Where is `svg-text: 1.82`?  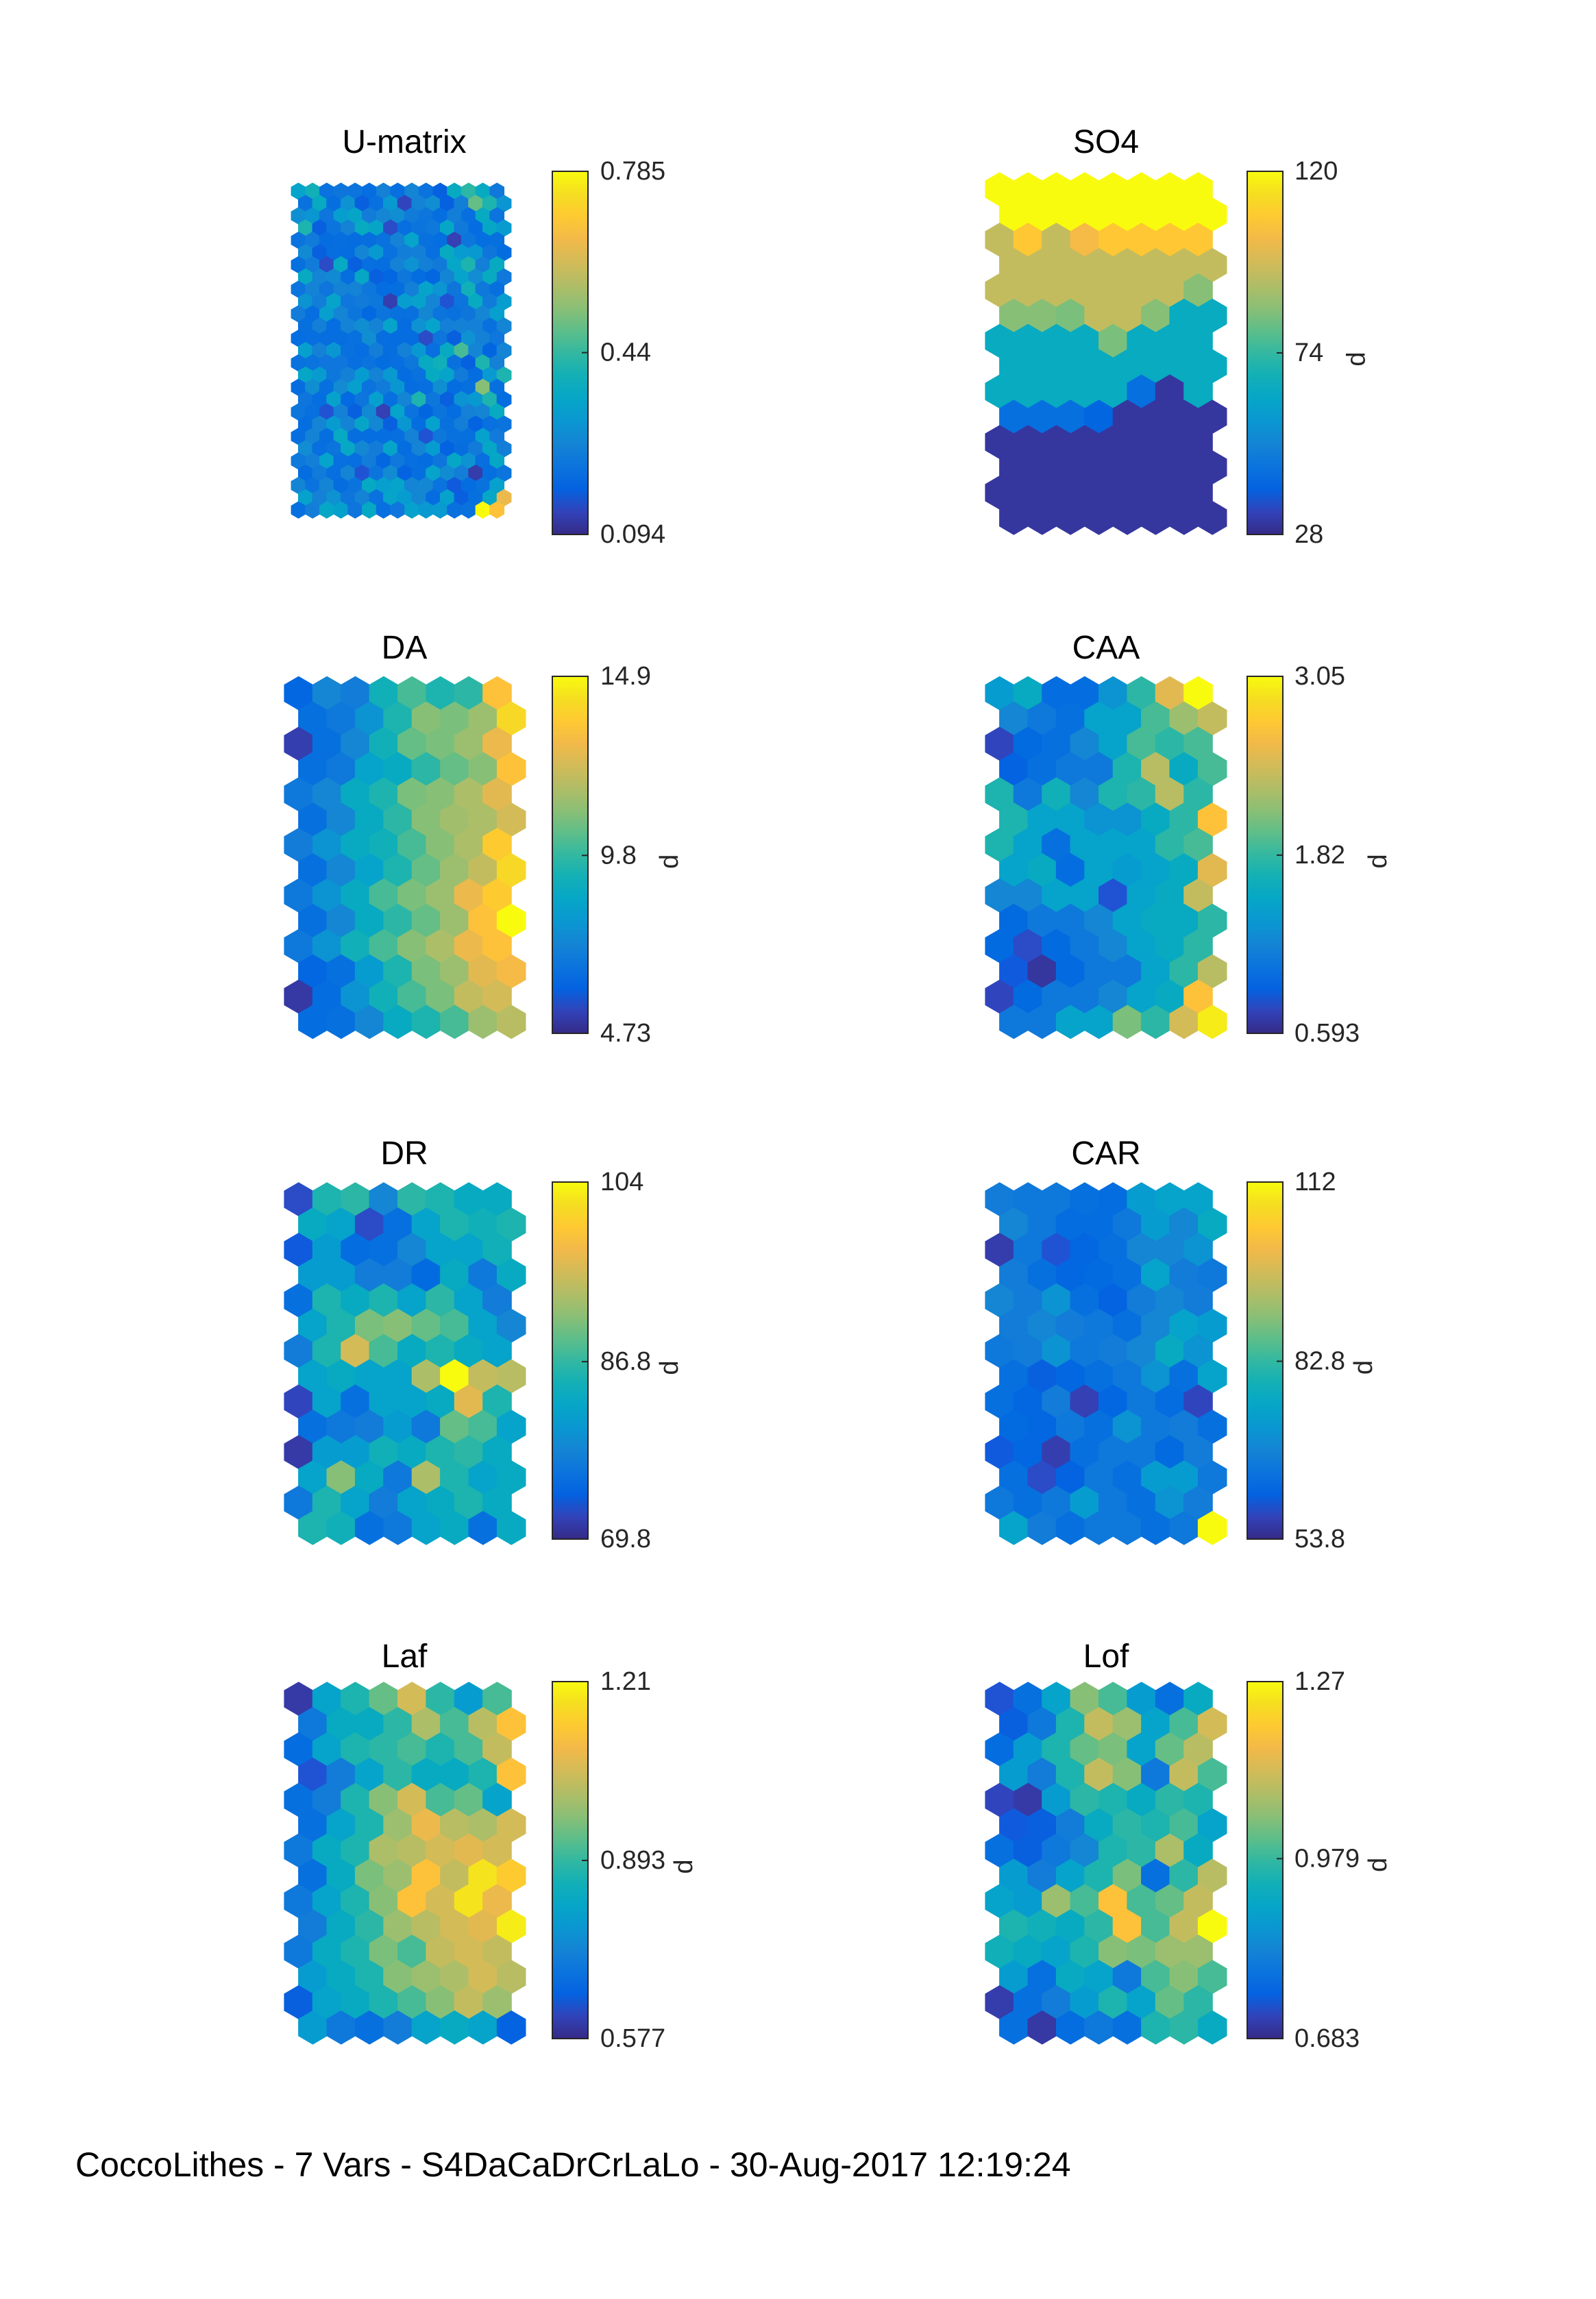 svg-text: 1.82 is located at coordinates (1319, 855).